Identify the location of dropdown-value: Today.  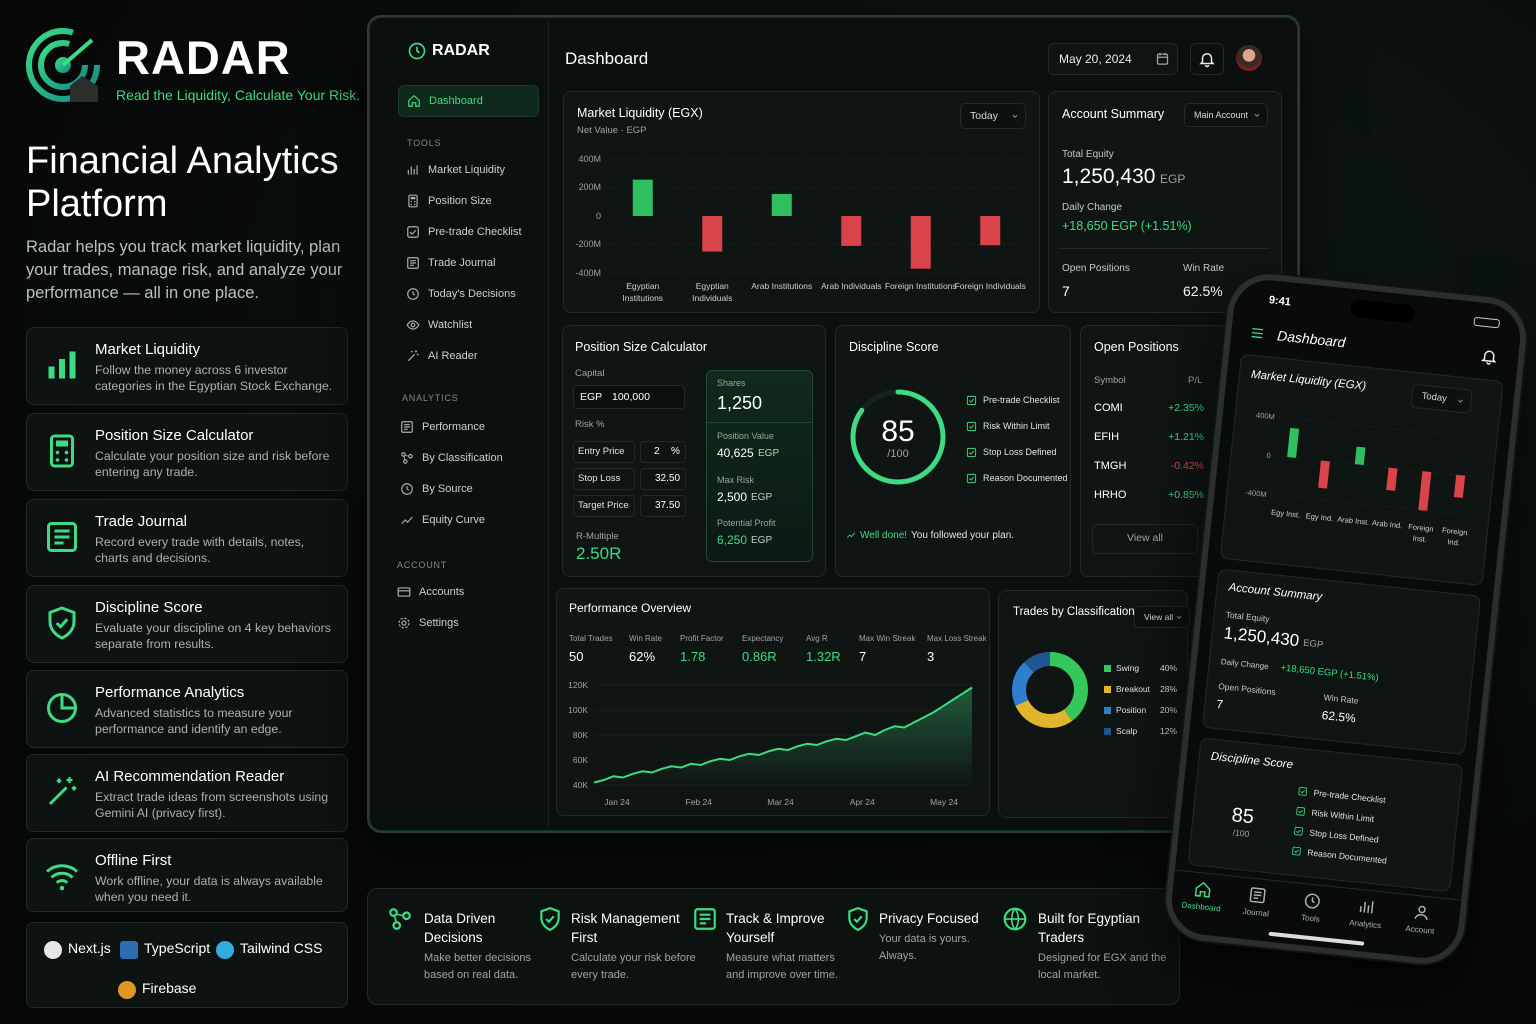
(984, 115).